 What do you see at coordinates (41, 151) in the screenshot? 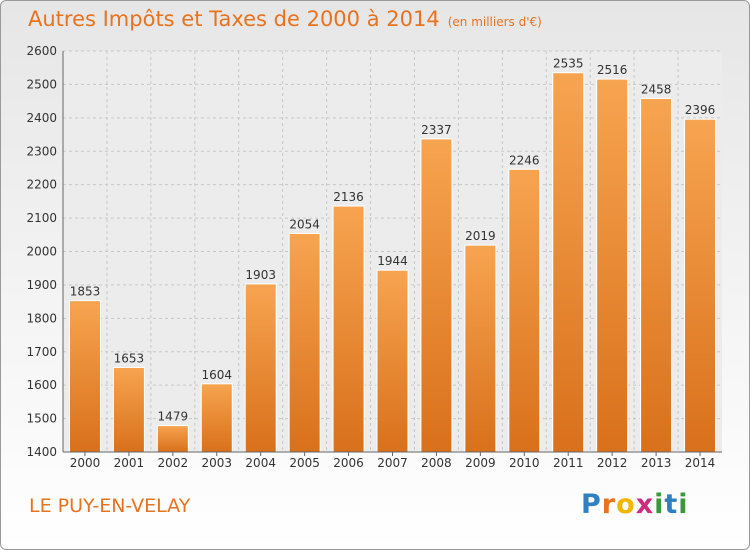
I see `y-tick-label: 2300` at bounding box center [41, 151].